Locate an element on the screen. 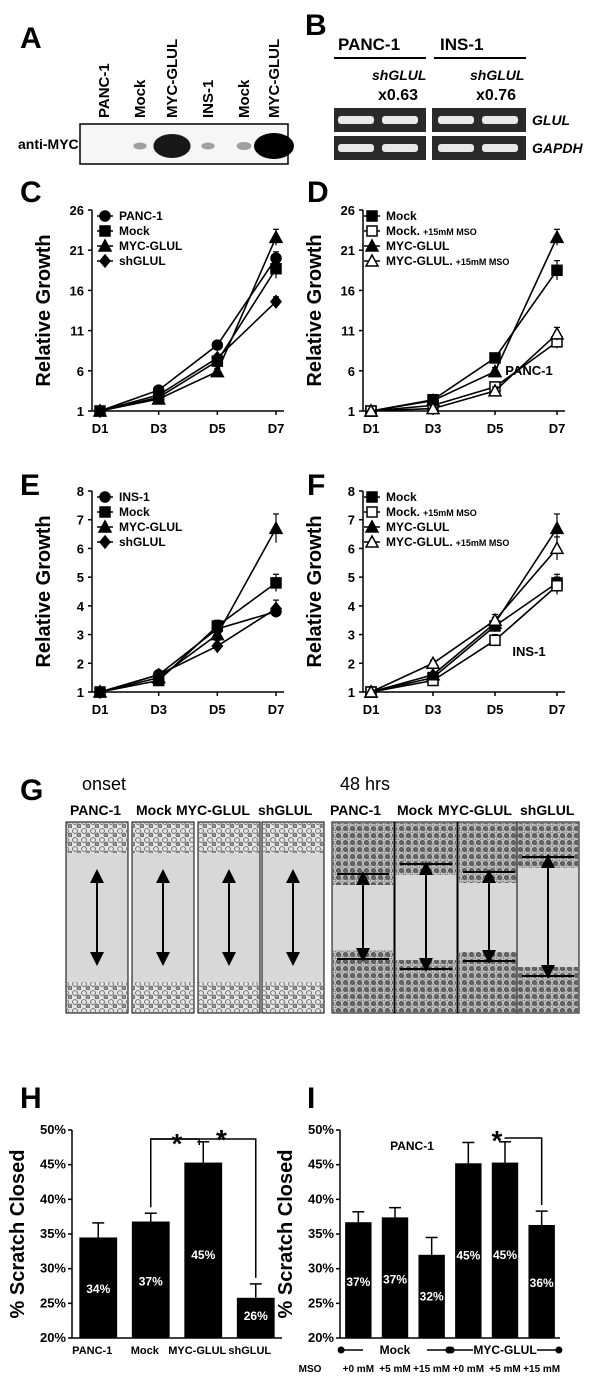 The height and width of the screenshot is (1391, 600). i-xtick-label-3: +0 mM is located at coordinates (468, 1369).